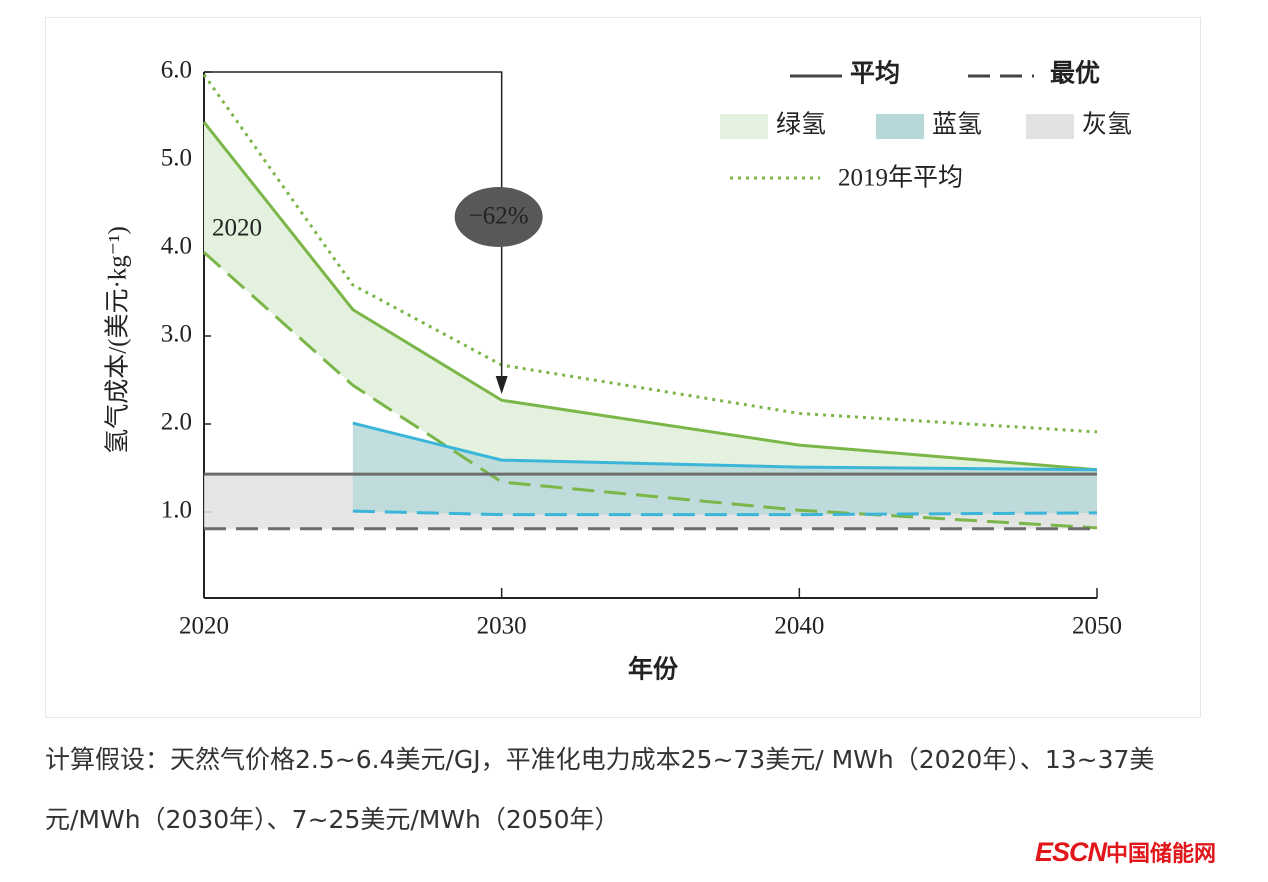 The height and width of the screenshot is (882, 1268). Describe the element at coordinates (1097, 626) in the screenshot. I see `x-tick-label: 2050` at that location.